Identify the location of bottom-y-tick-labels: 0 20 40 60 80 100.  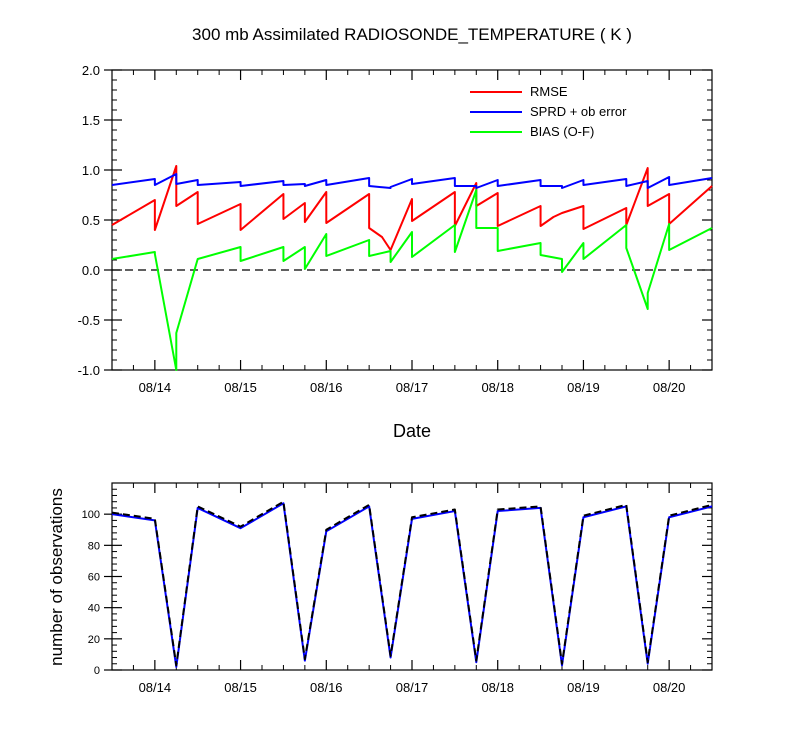
(91, 593).